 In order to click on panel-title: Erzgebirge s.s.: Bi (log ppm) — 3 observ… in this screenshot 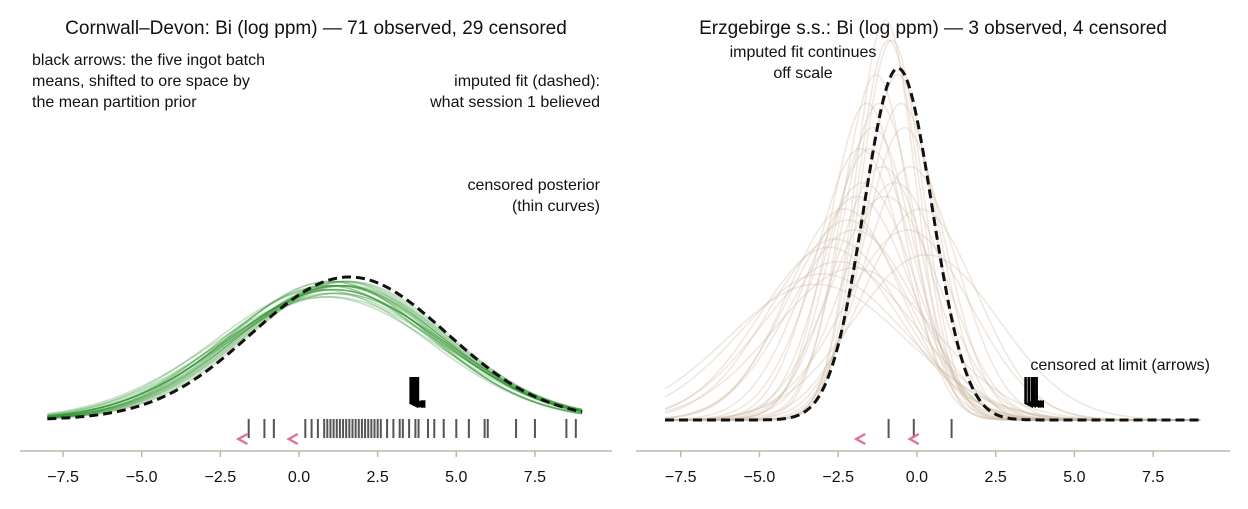, I will do `click(933, 28)`.